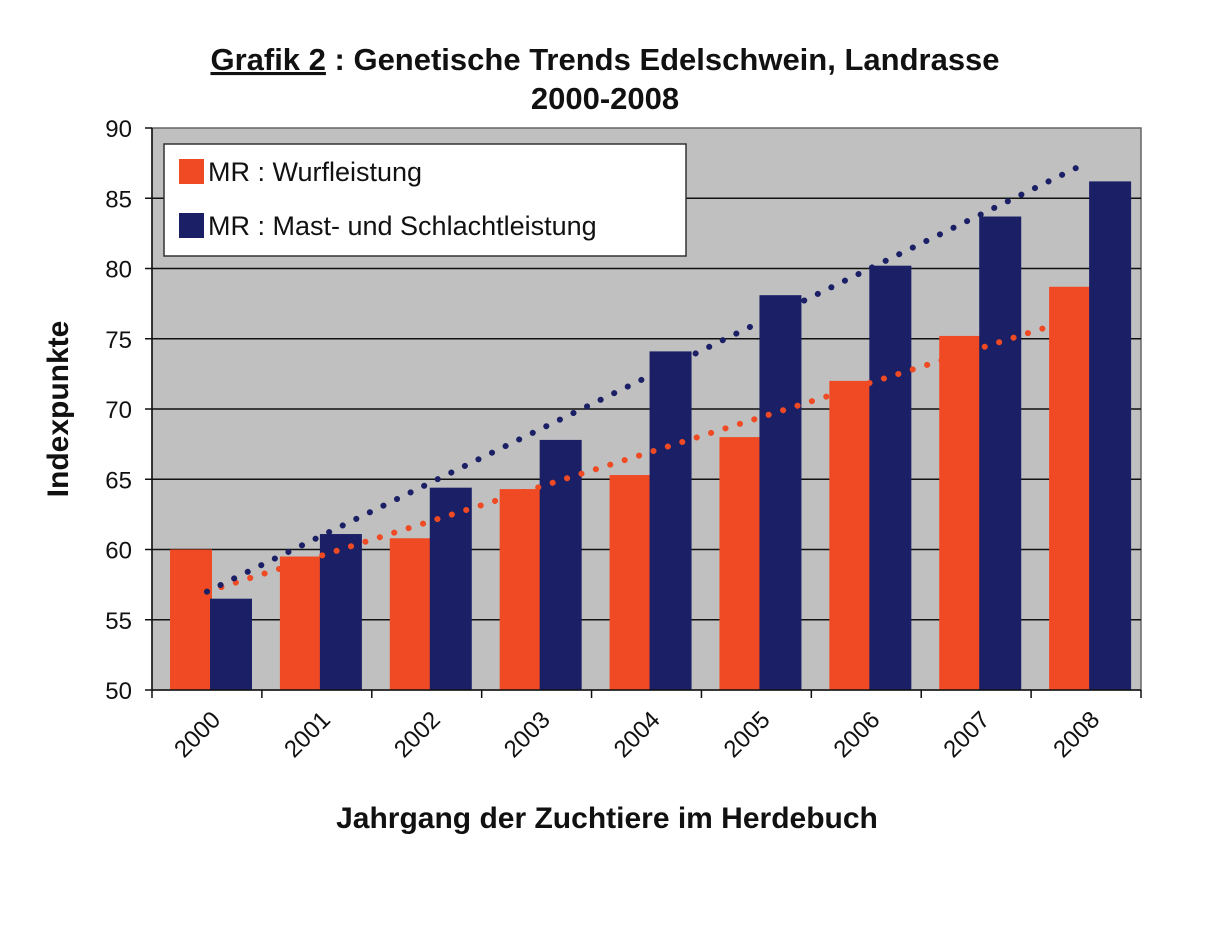 Image resolution: width=1207 pixels, height=929 pixels. Describe the element at coordinates (527, 734) in the screenshot. I see `x-tick-label: 2003` at that location.